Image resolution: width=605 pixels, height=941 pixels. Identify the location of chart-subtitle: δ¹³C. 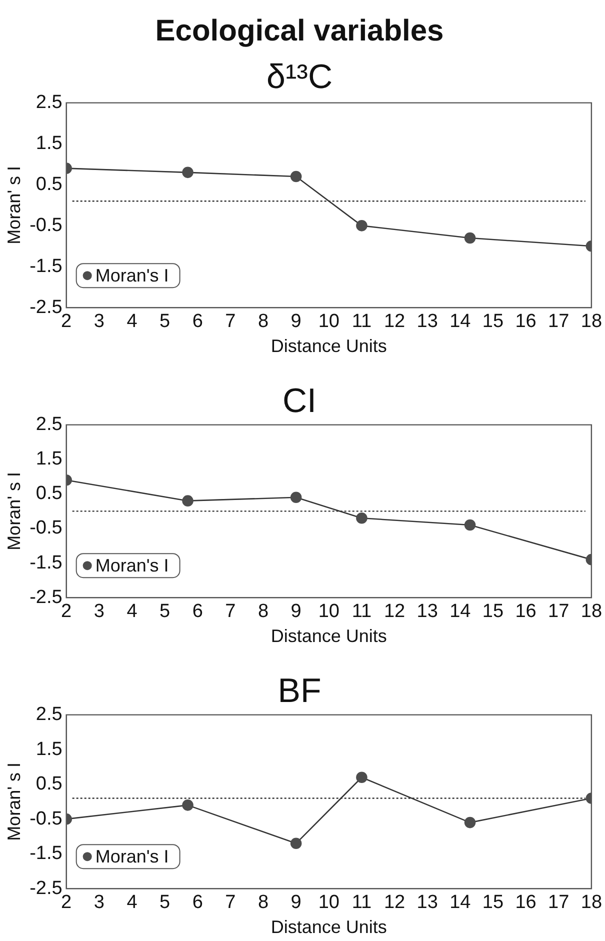
(299, 77).